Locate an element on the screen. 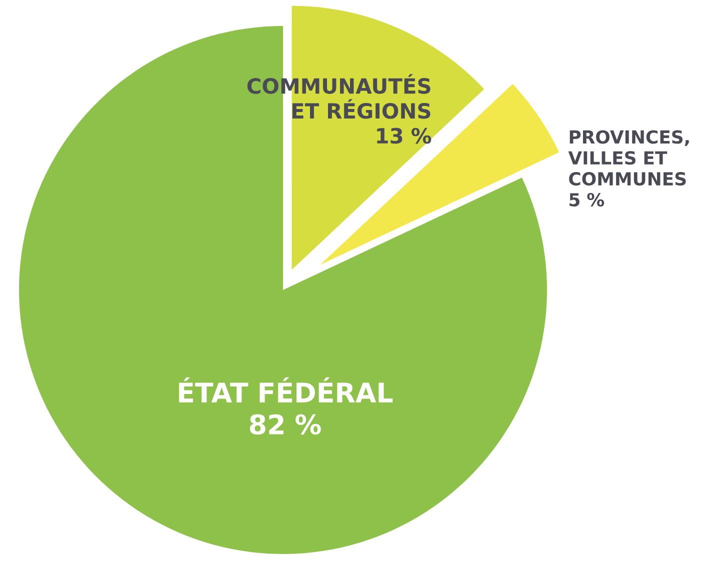 Image resolution: width=714 pixels, height=566 pixels. slice-label: PROVINCES, VILLES ET COMMUNES is located at coordinates (628, 158).